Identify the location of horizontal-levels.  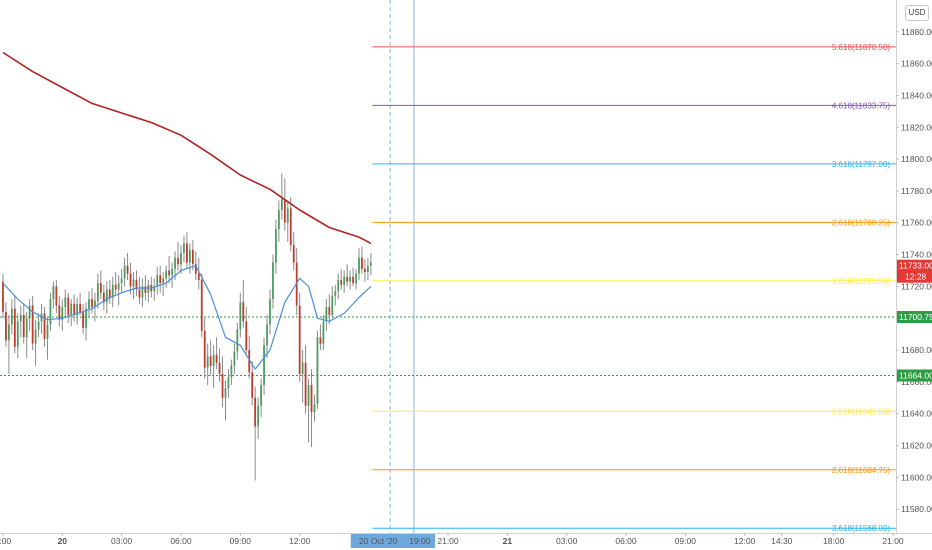
(448, 346).